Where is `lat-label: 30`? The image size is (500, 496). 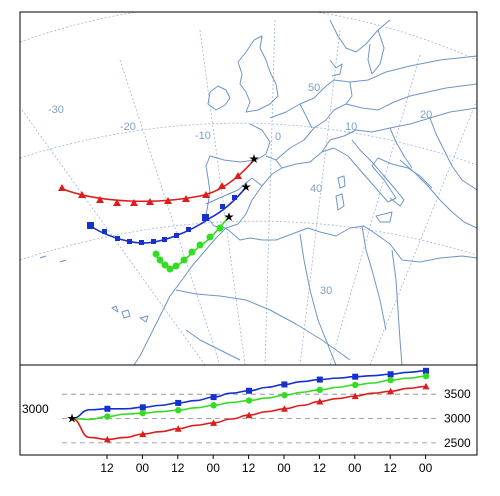 lat-label: 30 is located at coordinates (326, 291).